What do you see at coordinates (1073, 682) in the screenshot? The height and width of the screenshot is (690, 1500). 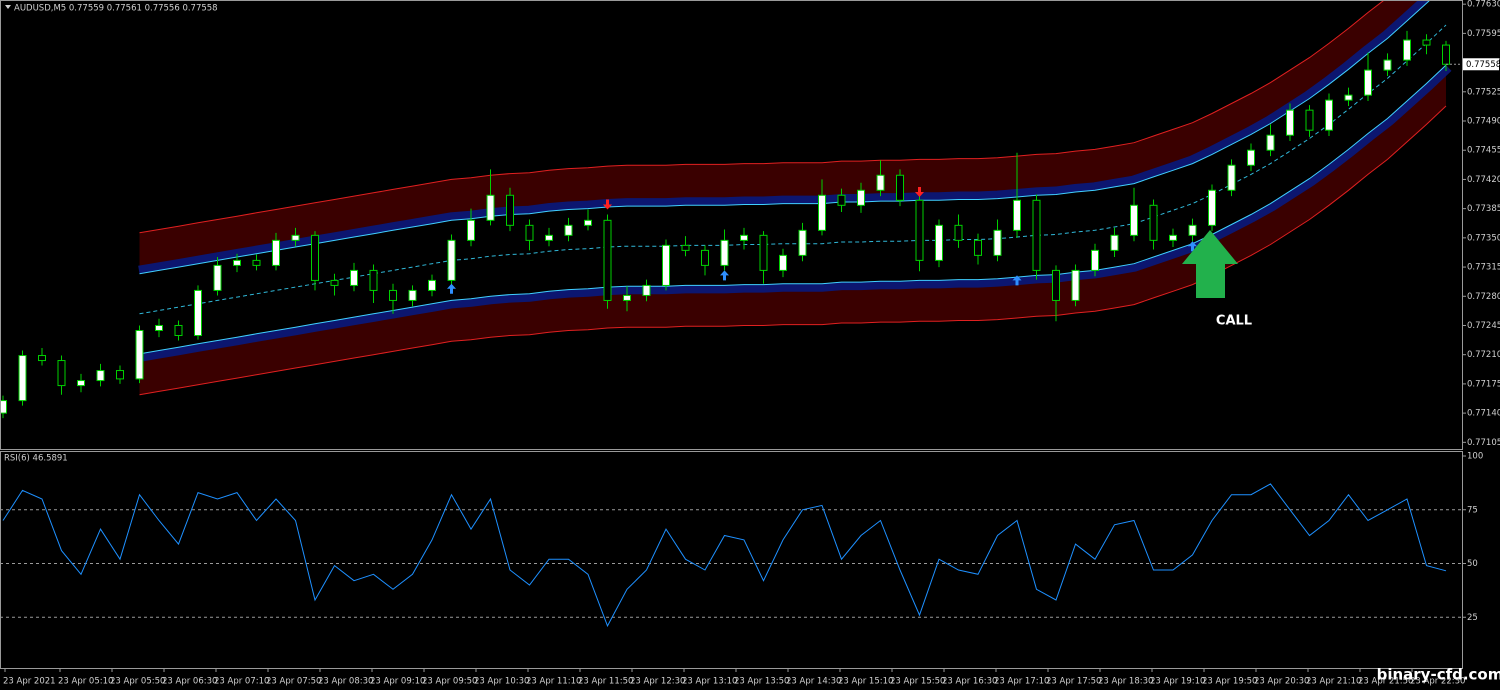 I see `x-tick-label: 23 Apr 17:50` at bounding box center [1073, 682].